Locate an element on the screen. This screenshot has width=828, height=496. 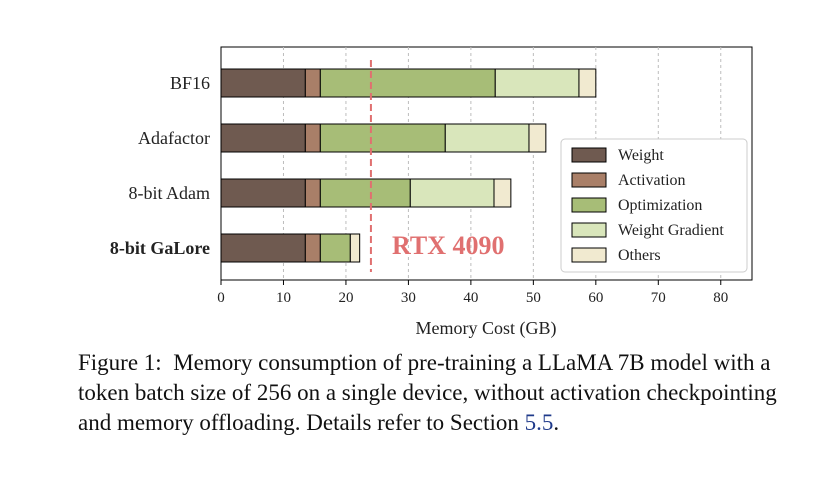
caption-suffix: . is located at coordinates (556, 422).